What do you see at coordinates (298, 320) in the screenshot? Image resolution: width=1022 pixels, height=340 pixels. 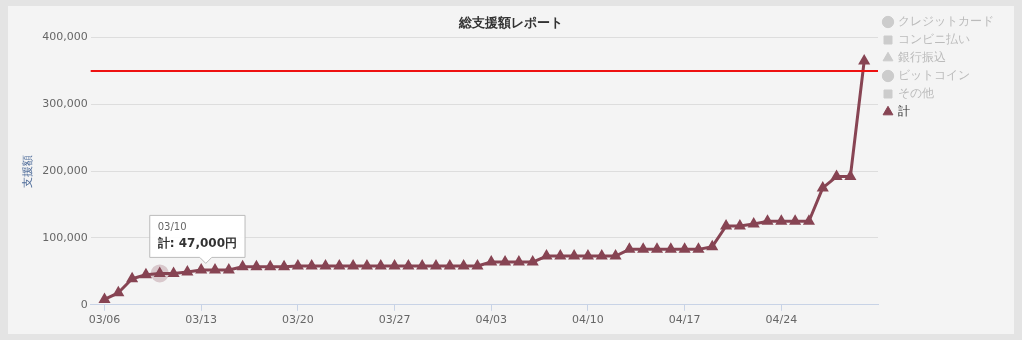 I see `x-tick-label: 03/20` at bounding box center [298, 320].